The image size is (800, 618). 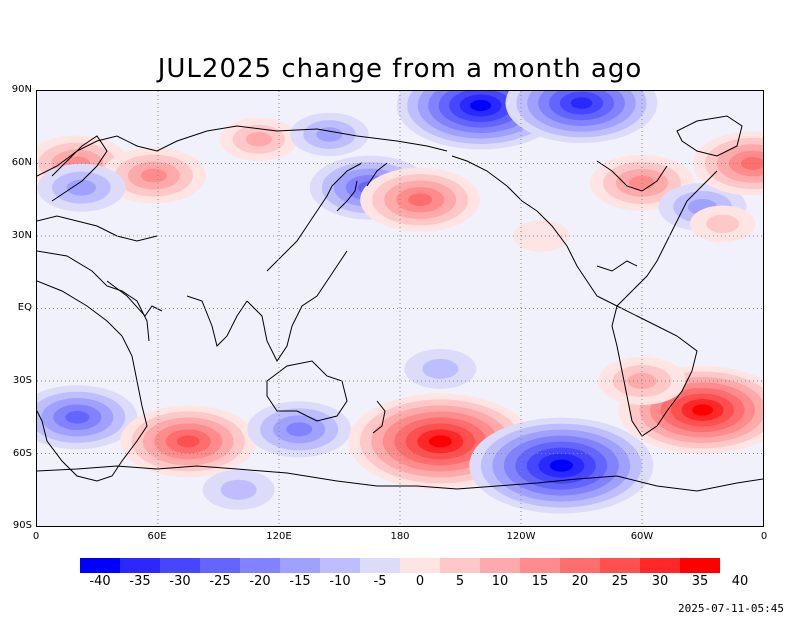 I want to click on colorbar-label: 20, so click(x=580, y=581).